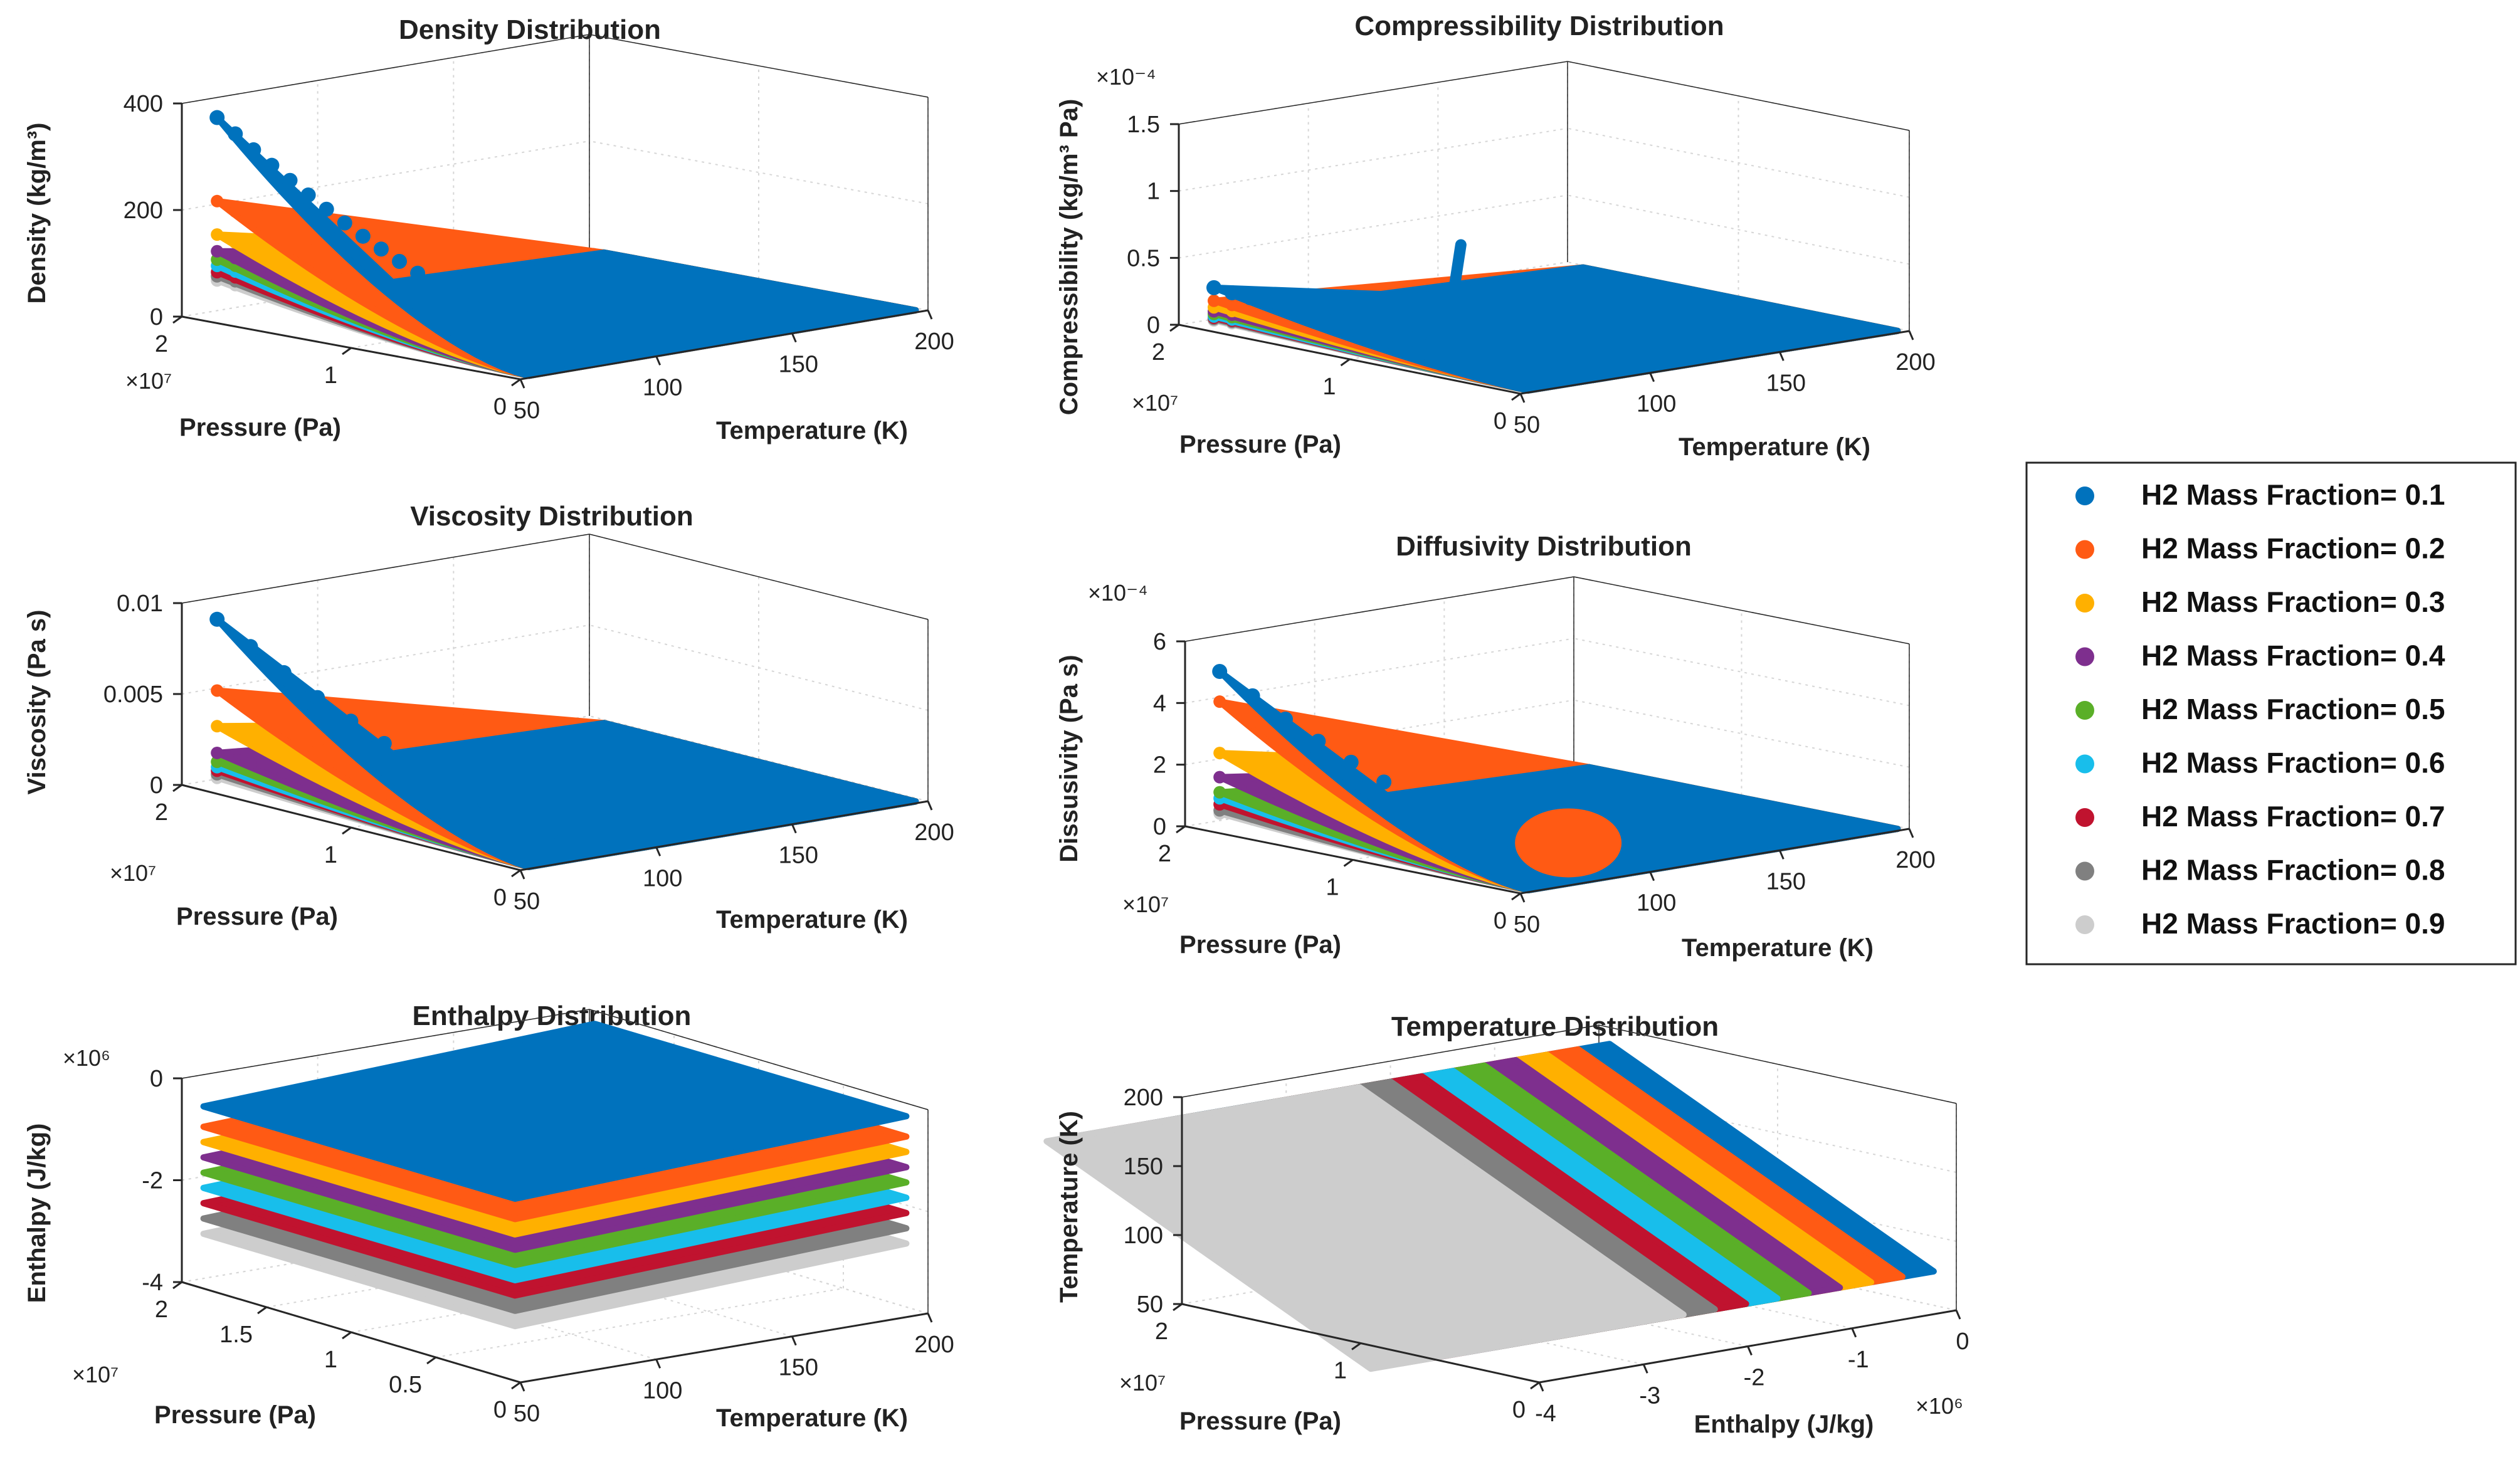 This screenshot has width=2520, height=1457. I want to click on viscosity-x-label: Temperature (K), so click(812, 920).